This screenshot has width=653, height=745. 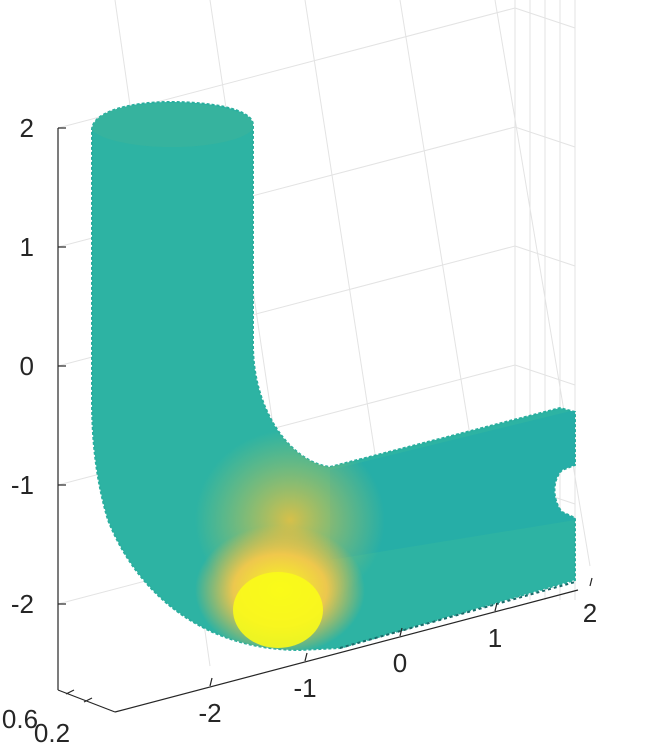 What do you see at coordinates (22, 485) in the screenshot?
I see `z-tick-label: -1` at bounding box center [22, 485].